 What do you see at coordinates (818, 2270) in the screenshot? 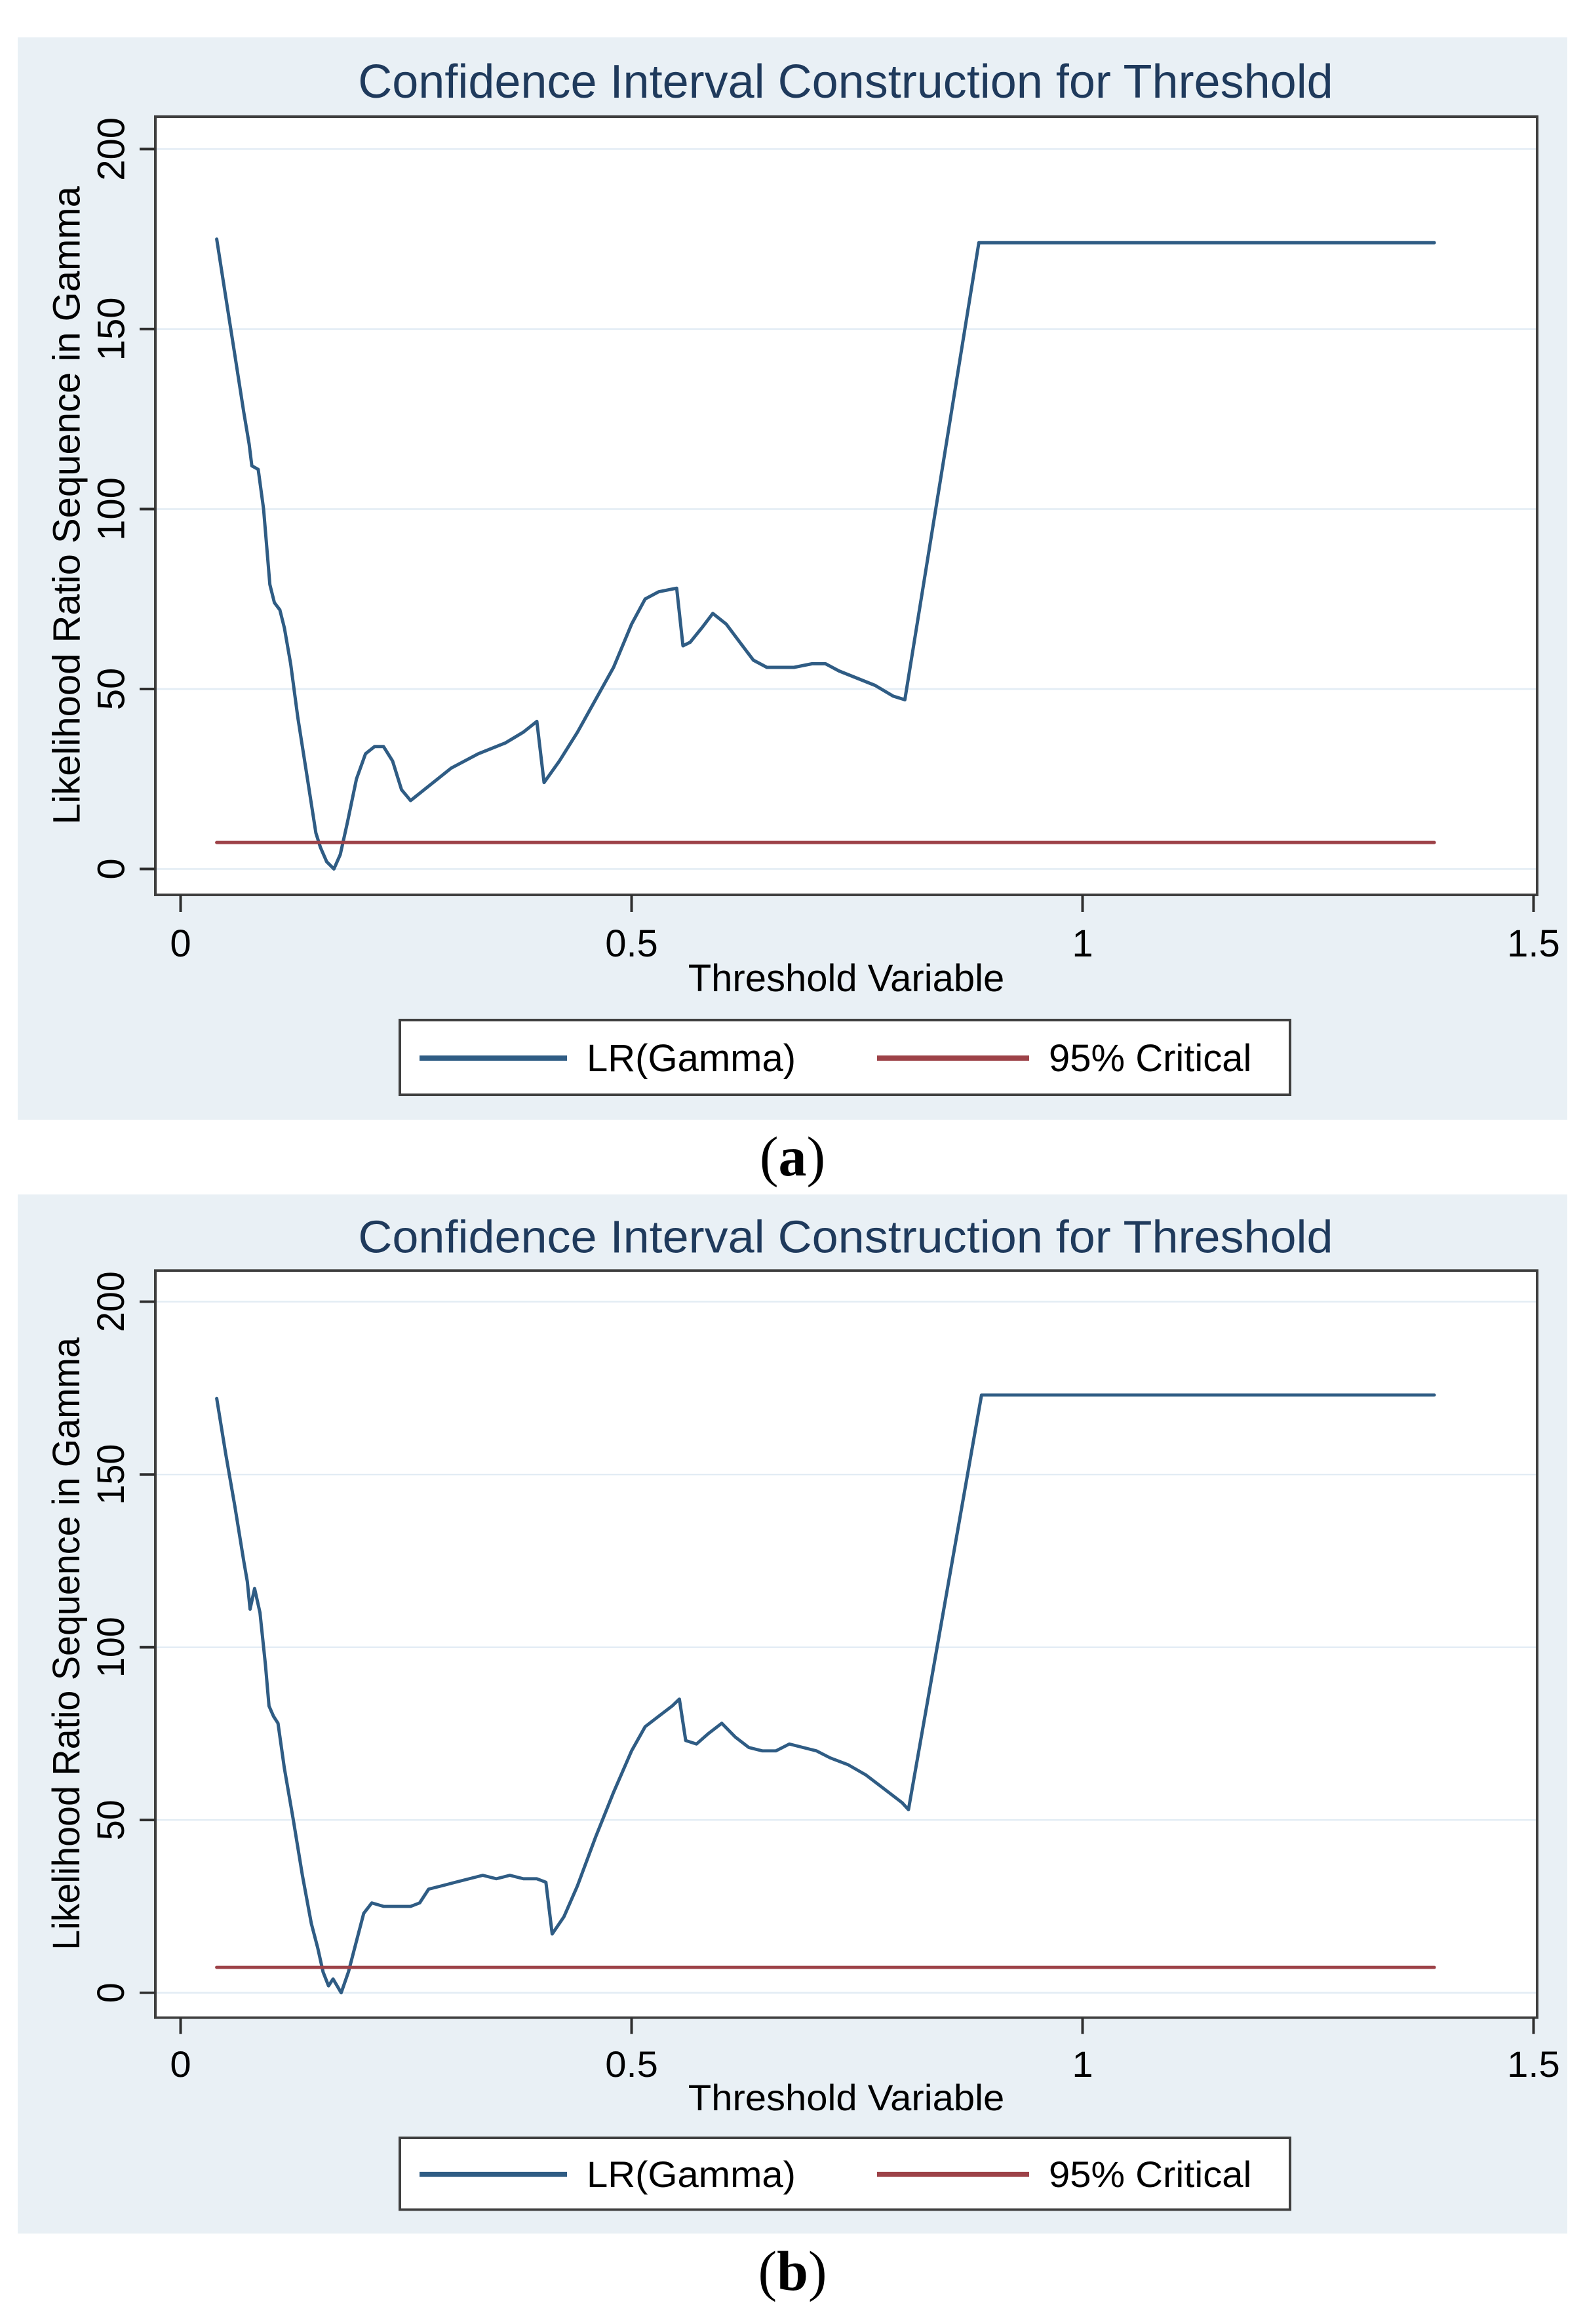
I see `caption-b-close-paren: )` at bounding box center [818, 2270].